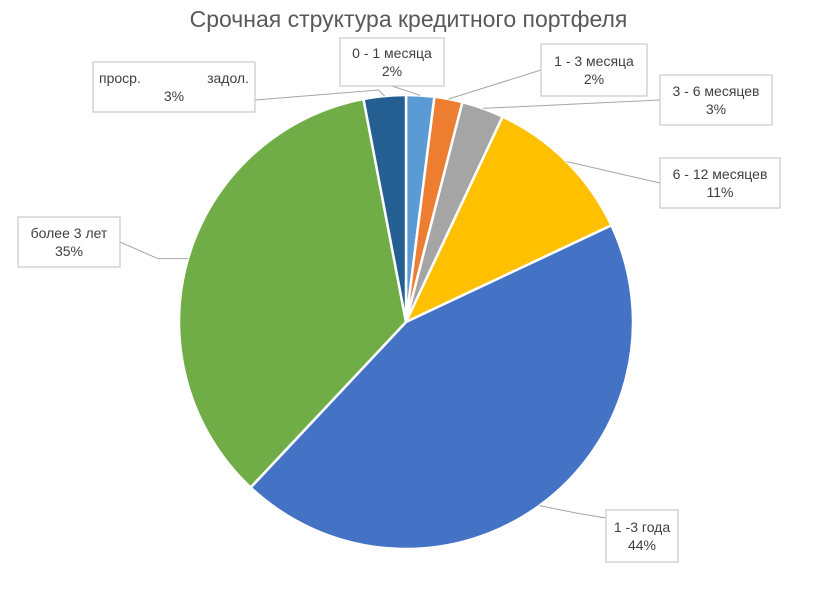 Image resolution: width=817 pixels, height=599 pixels. What do you see at coordinates (120, 78) in the screenshot?
I see `data-label-name-6: проср.` at bounding box center [120, 78].